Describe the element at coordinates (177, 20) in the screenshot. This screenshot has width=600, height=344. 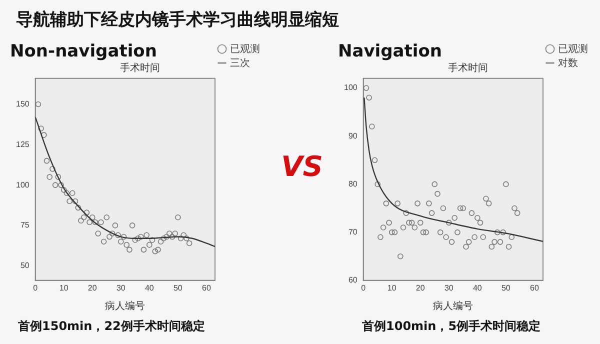
I see `text: 导航辅助下经皮内镜手术学习曲线明显缩短` at that location.